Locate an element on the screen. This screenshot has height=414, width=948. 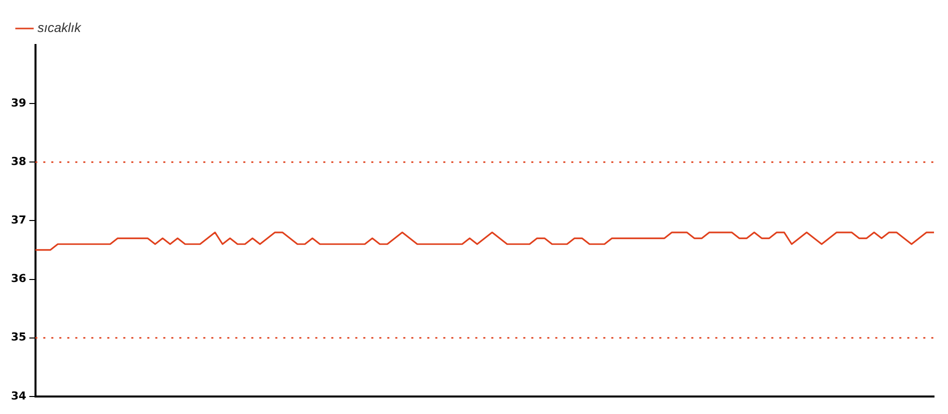
y-tick-label: 38 is located at coordinates (18, 161).